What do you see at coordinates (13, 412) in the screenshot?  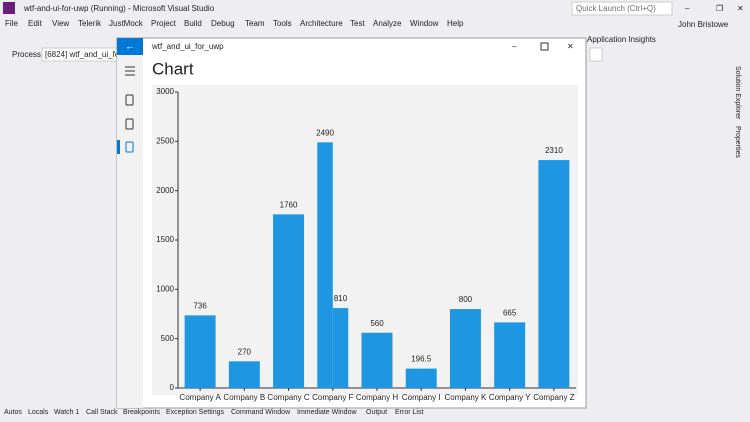 I see `bottom-tab: Autos` at bounding box center [13, 412].